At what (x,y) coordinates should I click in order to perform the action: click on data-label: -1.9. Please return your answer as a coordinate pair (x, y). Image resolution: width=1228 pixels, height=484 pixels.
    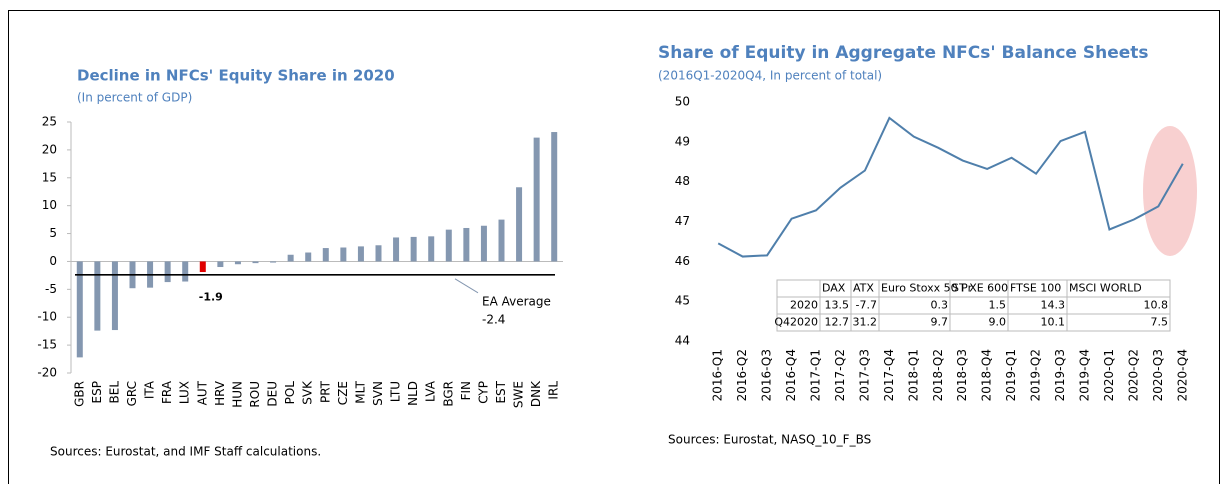
    Looking at the image, I should click on (211, 296).